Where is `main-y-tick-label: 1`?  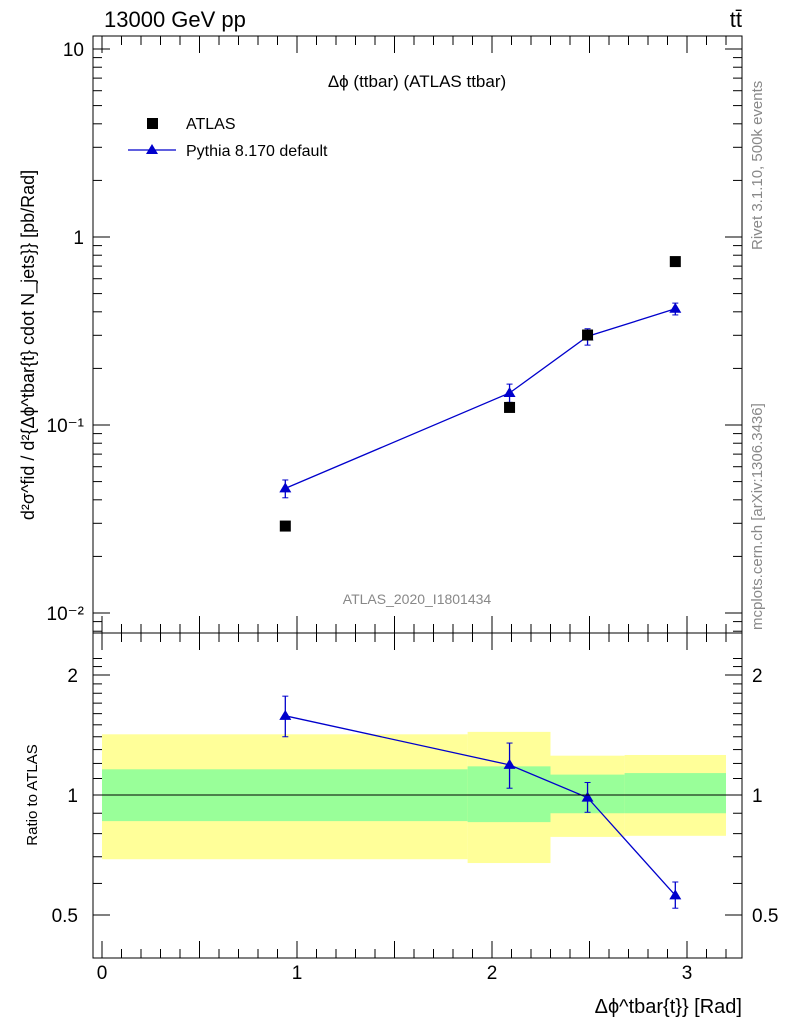
main-y-tick-label: 1 is located at coordinates (78, 238).